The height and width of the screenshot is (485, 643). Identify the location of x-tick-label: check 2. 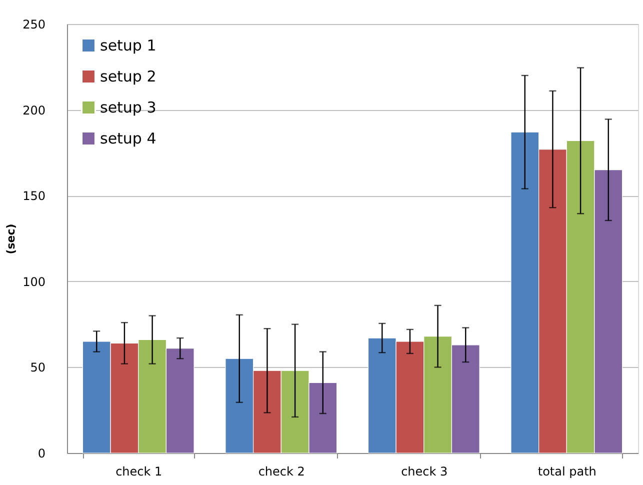
(281, 471).